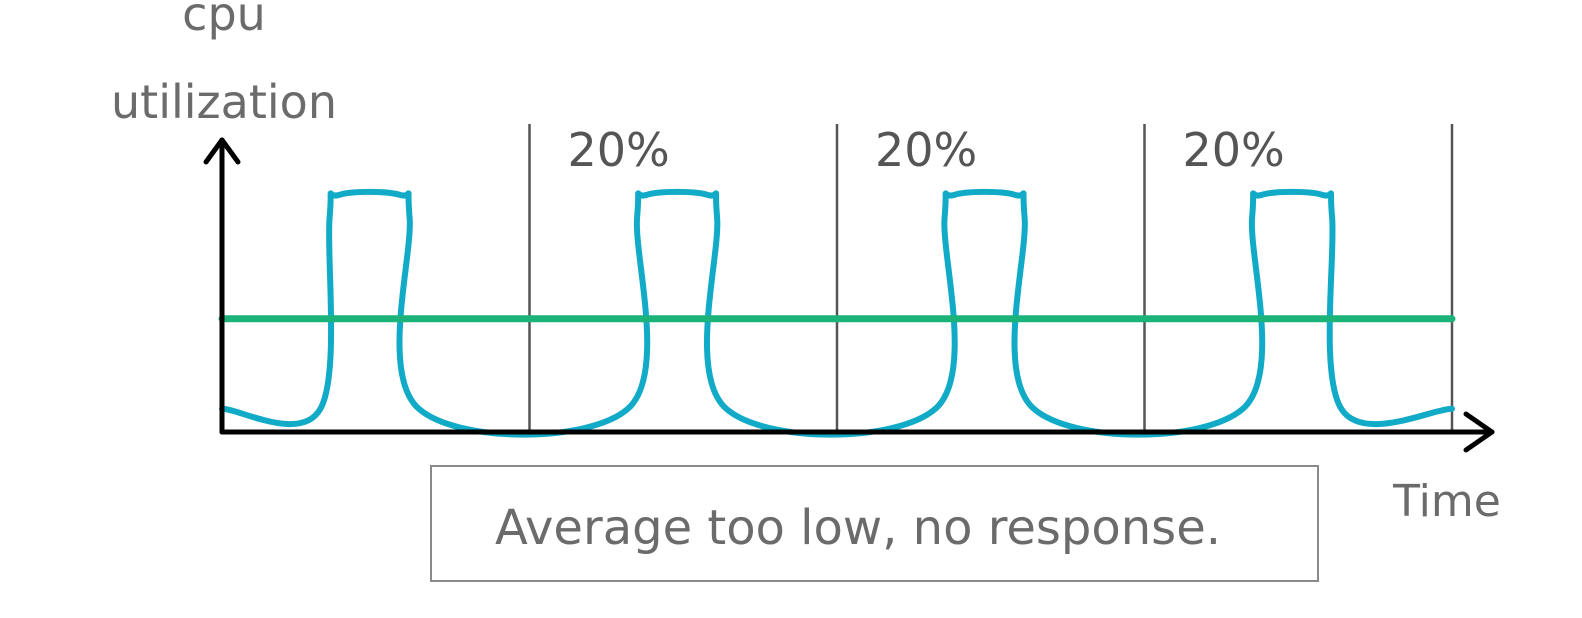 This screenshot has height=618, width=1582. What do you see at coordinates (858, 528) in the screenshot?
I see `annotation-text: Average too low, no response.` at bounding box center [858, 528].